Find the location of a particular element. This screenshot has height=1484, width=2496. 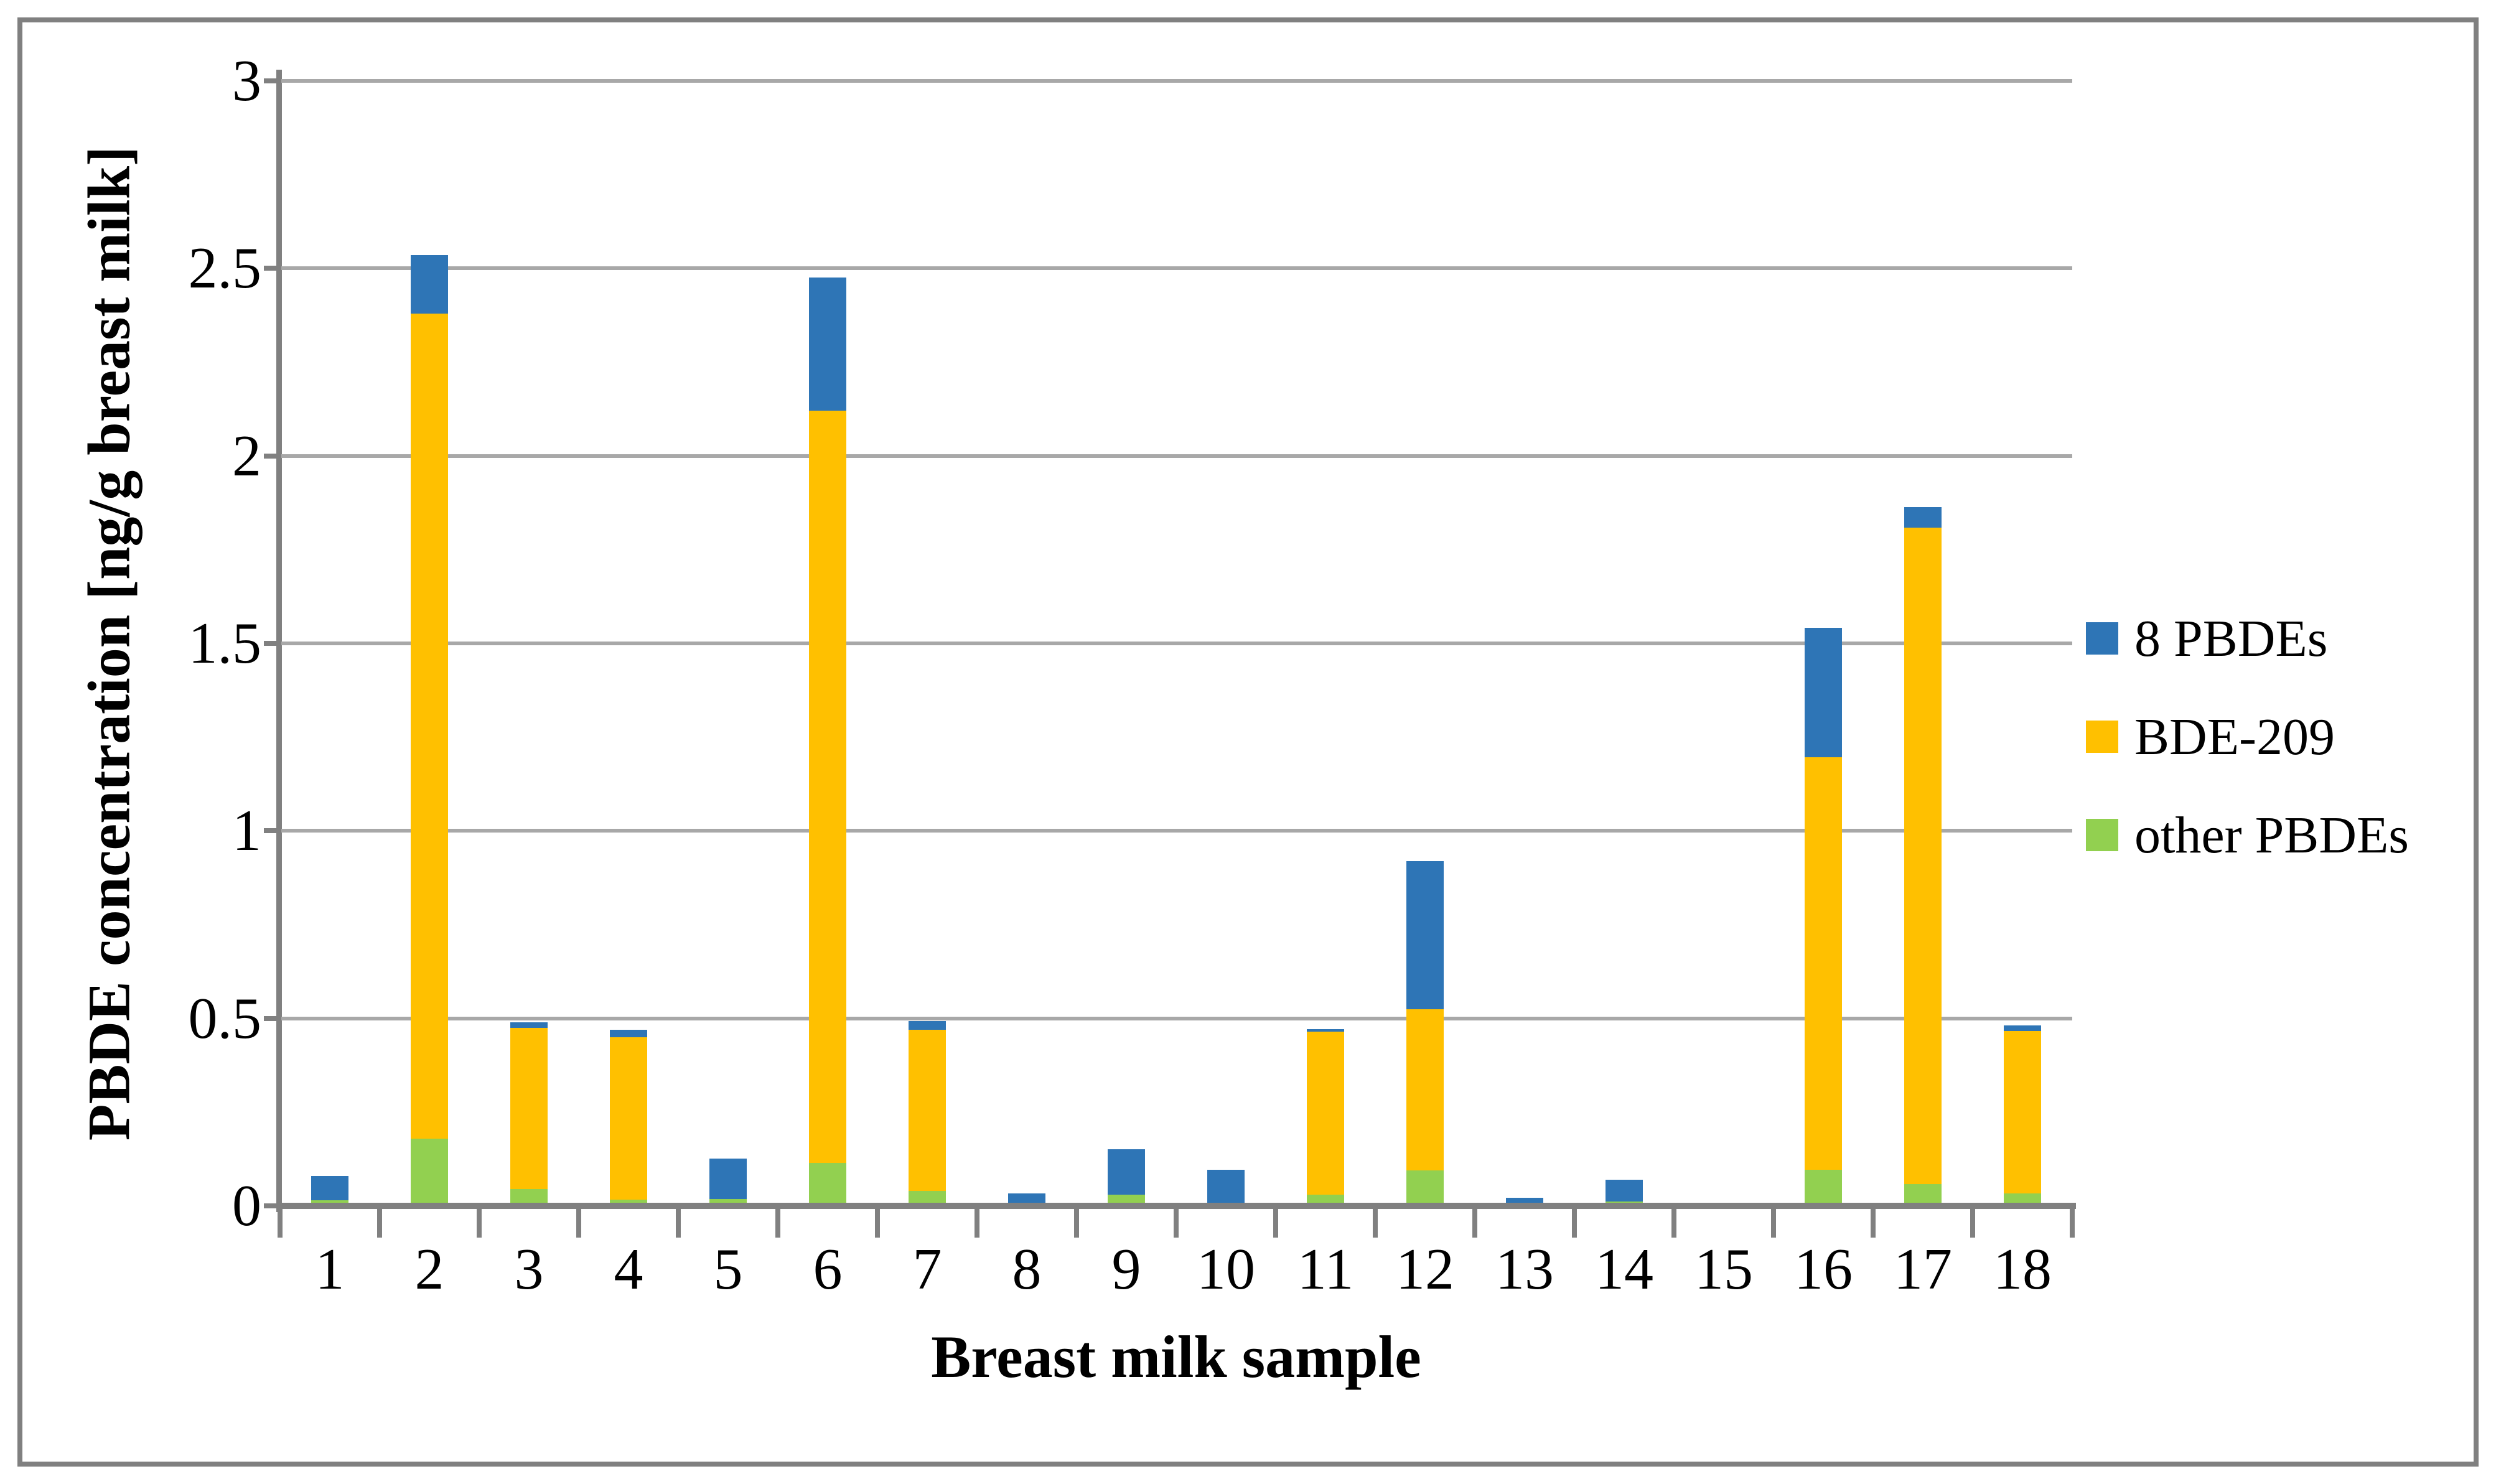

x-axis-baseline is located at coordinates (1176, 1206).